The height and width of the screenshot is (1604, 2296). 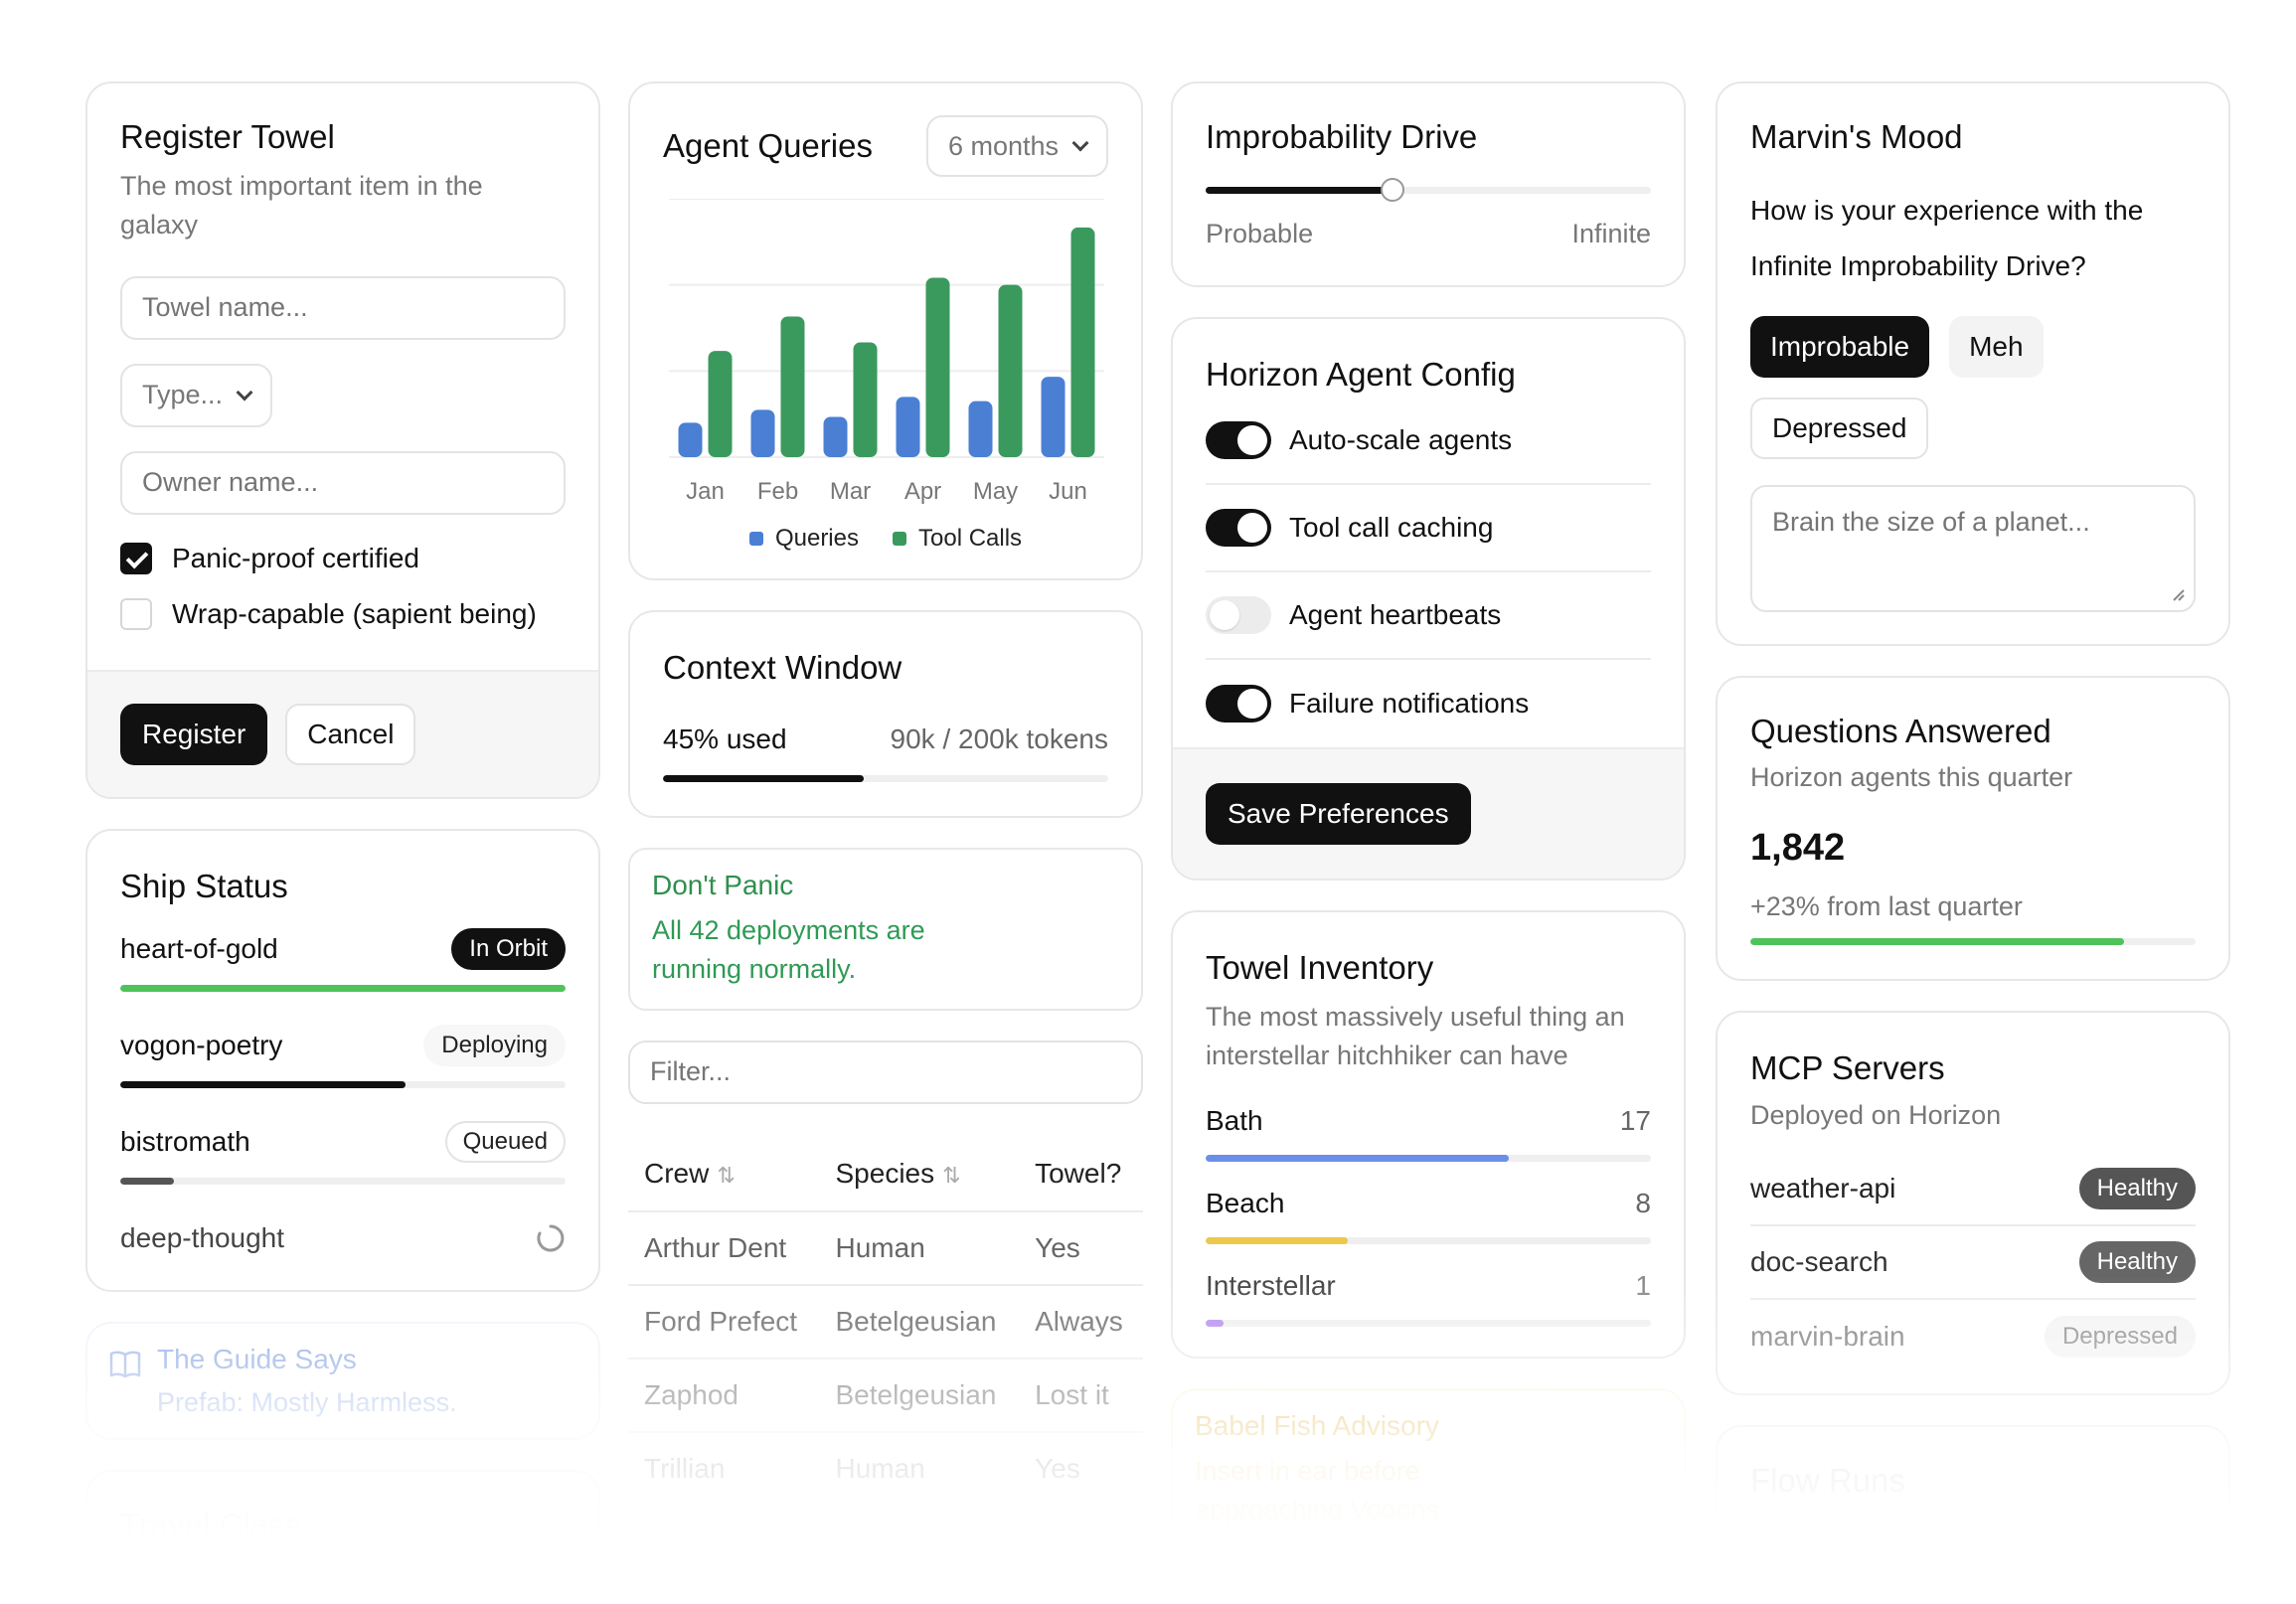 I want to click on bar-tool-calls-feb, so click(x=792, y=386).